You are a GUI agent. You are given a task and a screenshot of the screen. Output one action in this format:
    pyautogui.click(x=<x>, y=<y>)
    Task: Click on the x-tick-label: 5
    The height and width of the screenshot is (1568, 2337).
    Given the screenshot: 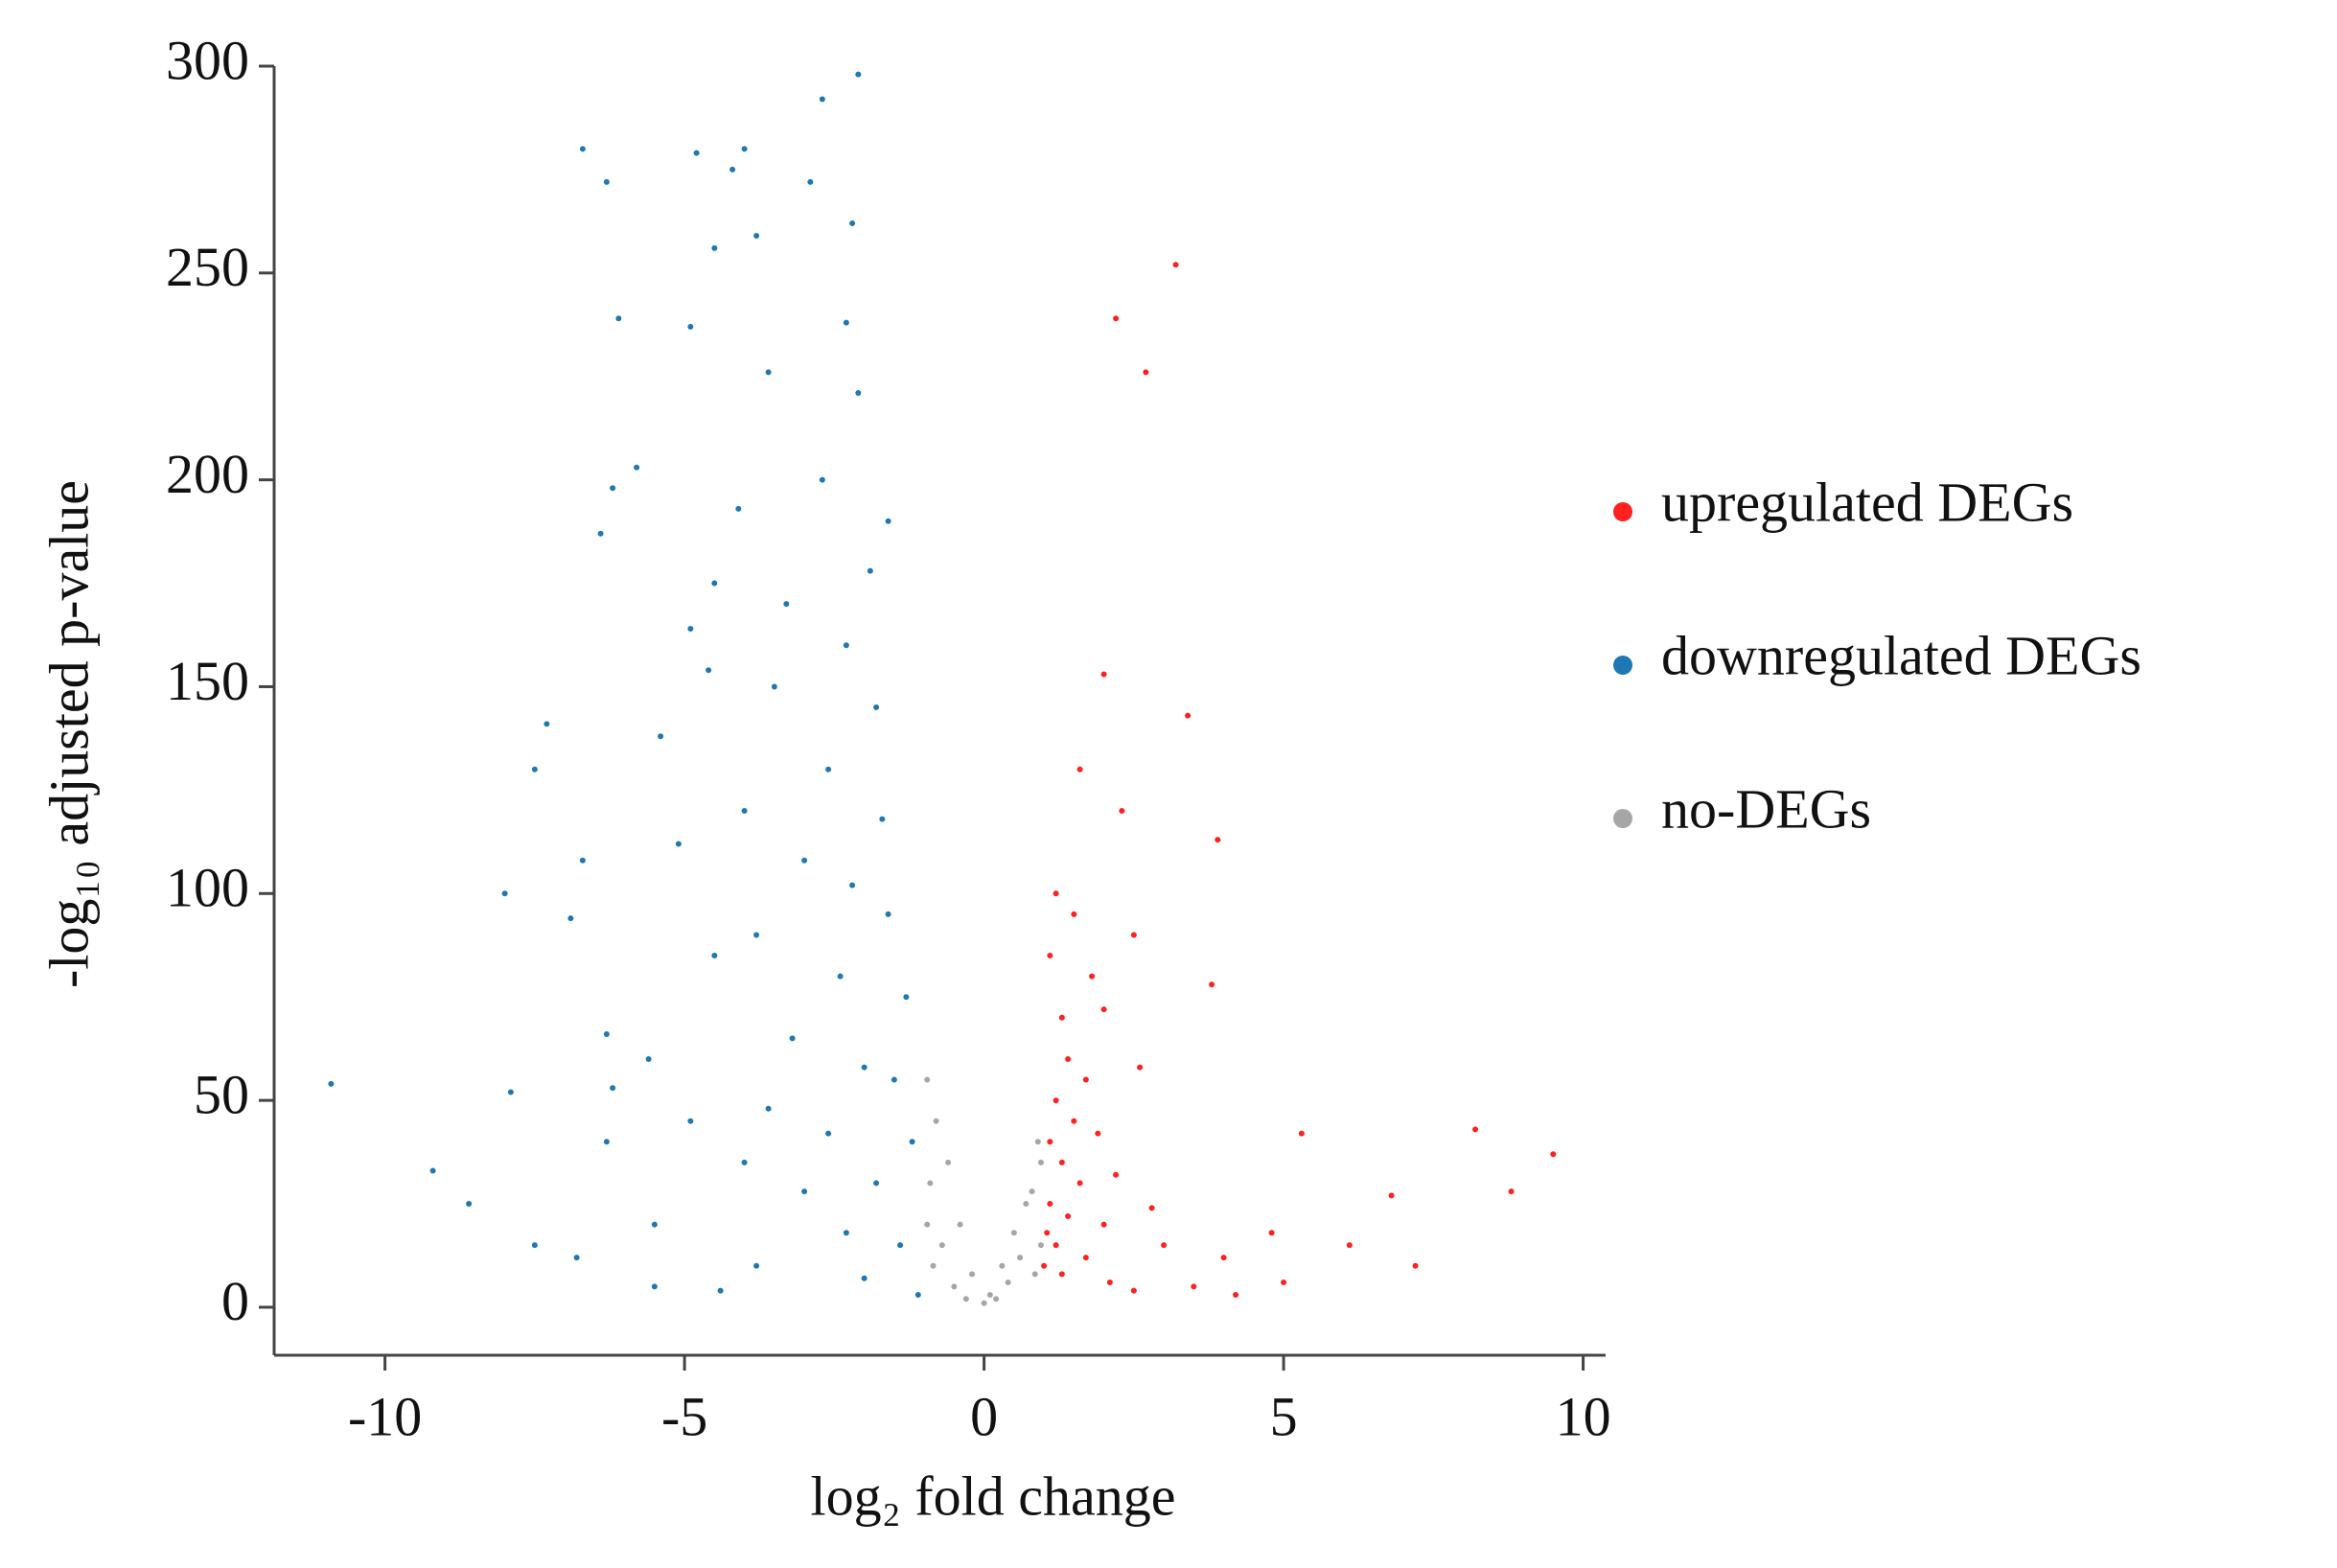 What is the action you would take?
    pyautogui.click(x=1284, y=1416)
    